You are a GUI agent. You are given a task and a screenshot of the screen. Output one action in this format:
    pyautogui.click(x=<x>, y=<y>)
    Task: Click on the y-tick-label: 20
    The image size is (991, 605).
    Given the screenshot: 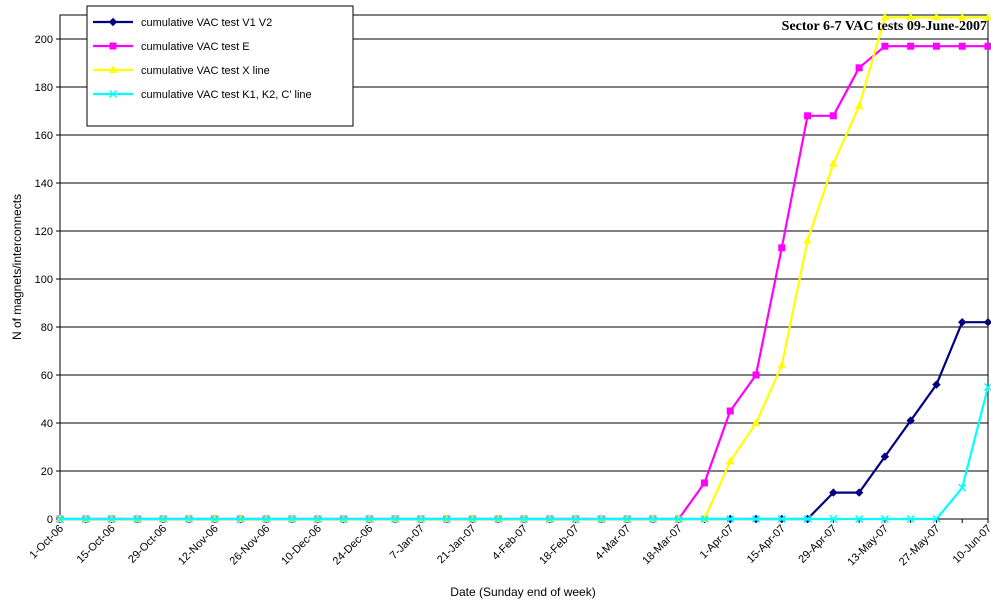 What is the action you would take?
    pyautogui.click(x=47, y=472)
    